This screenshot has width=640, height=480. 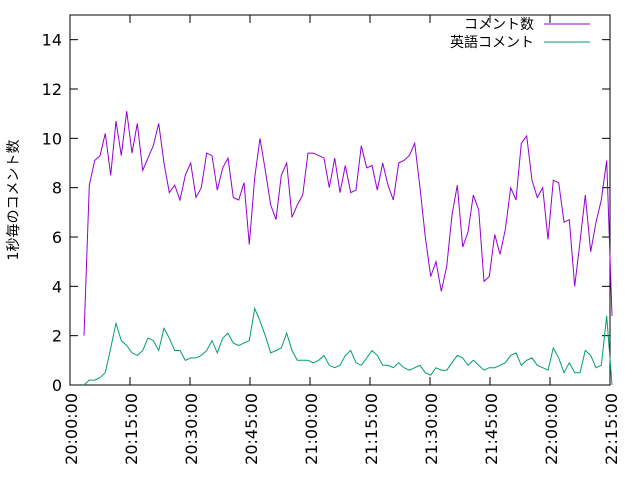 I want to click on x-tick-label: 21:45:00, so click(x=491, y=429).